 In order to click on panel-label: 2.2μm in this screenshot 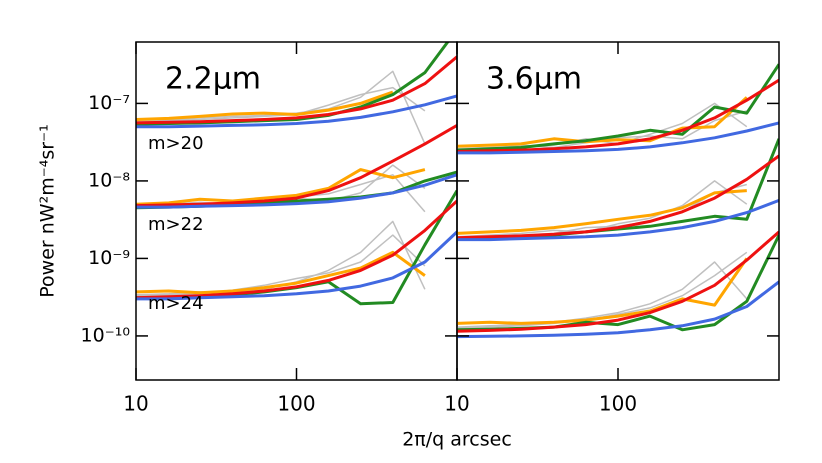, I will do `click(213, 79)`.